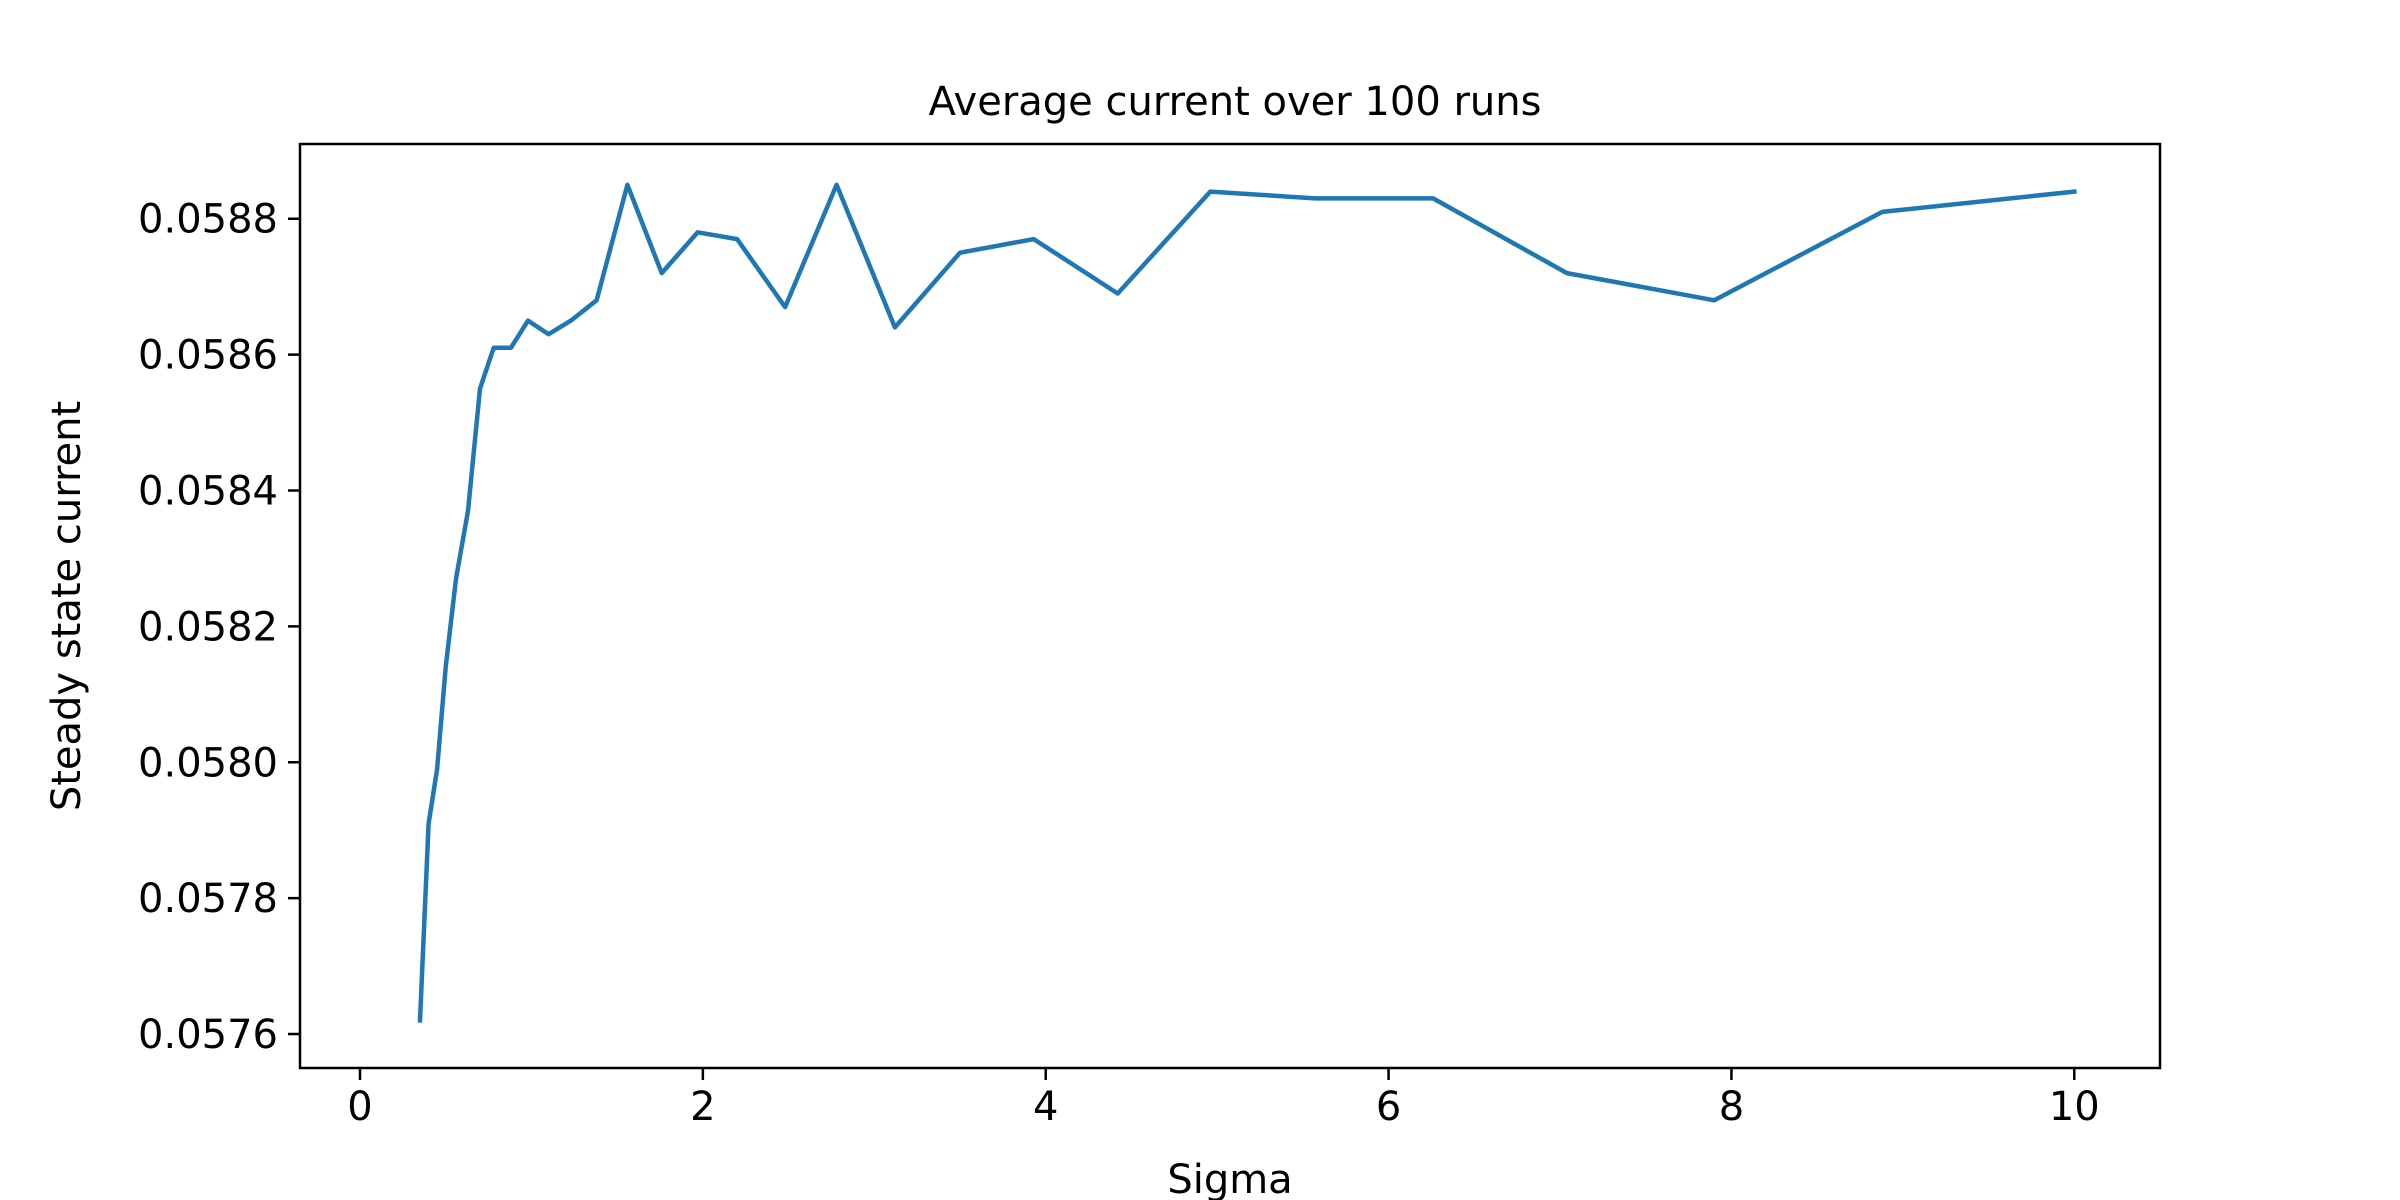 The height and width of the screenshot is (1200, 2400). I want to click on chart-title: Average current over 100 runs, so click(1235, 102).